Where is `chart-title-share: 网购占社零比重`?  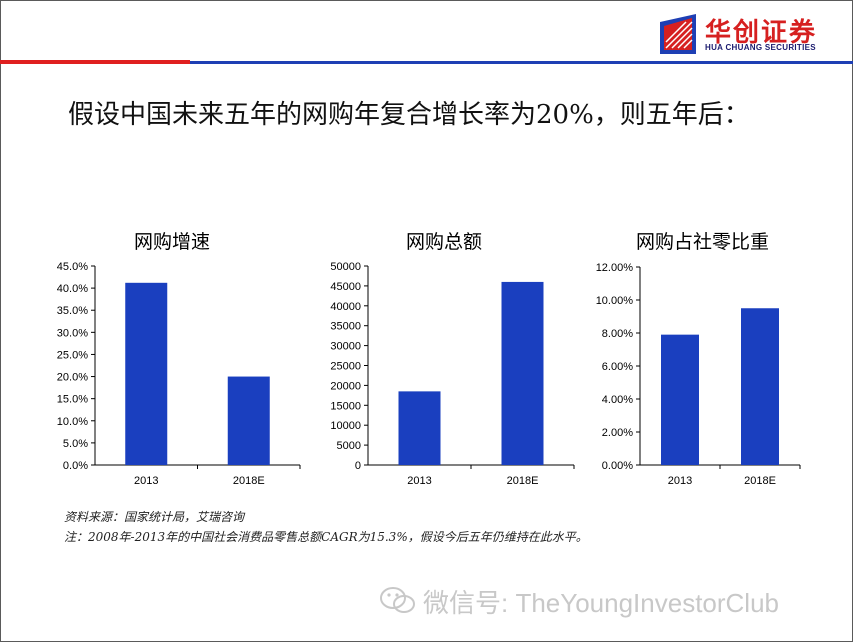
chart-title-share: 网购占社零比重 is located at coordinates (703, 242).